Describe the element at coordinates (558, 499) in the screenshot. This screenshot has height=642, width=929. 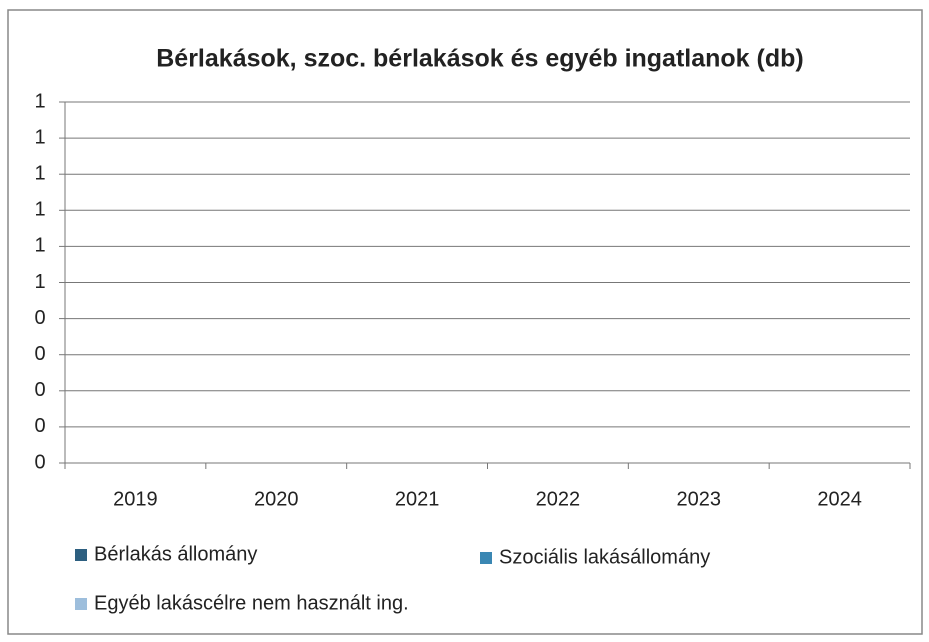
I see `x-tick-label: 2022` at that location.